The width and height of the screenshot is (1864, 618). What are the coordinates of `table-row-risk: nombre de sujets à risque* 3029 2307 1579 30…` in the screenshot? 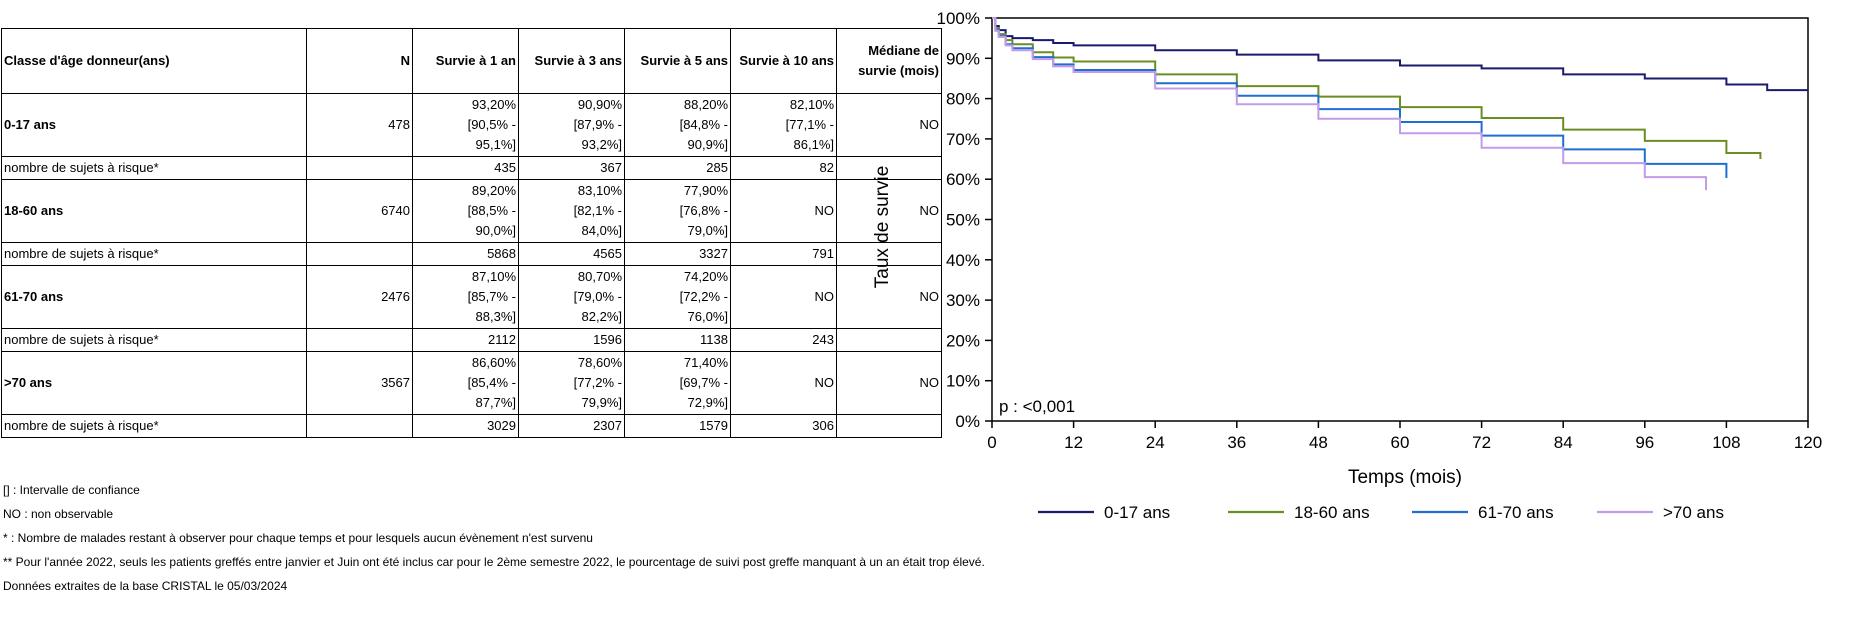 It's located at (471, 426).